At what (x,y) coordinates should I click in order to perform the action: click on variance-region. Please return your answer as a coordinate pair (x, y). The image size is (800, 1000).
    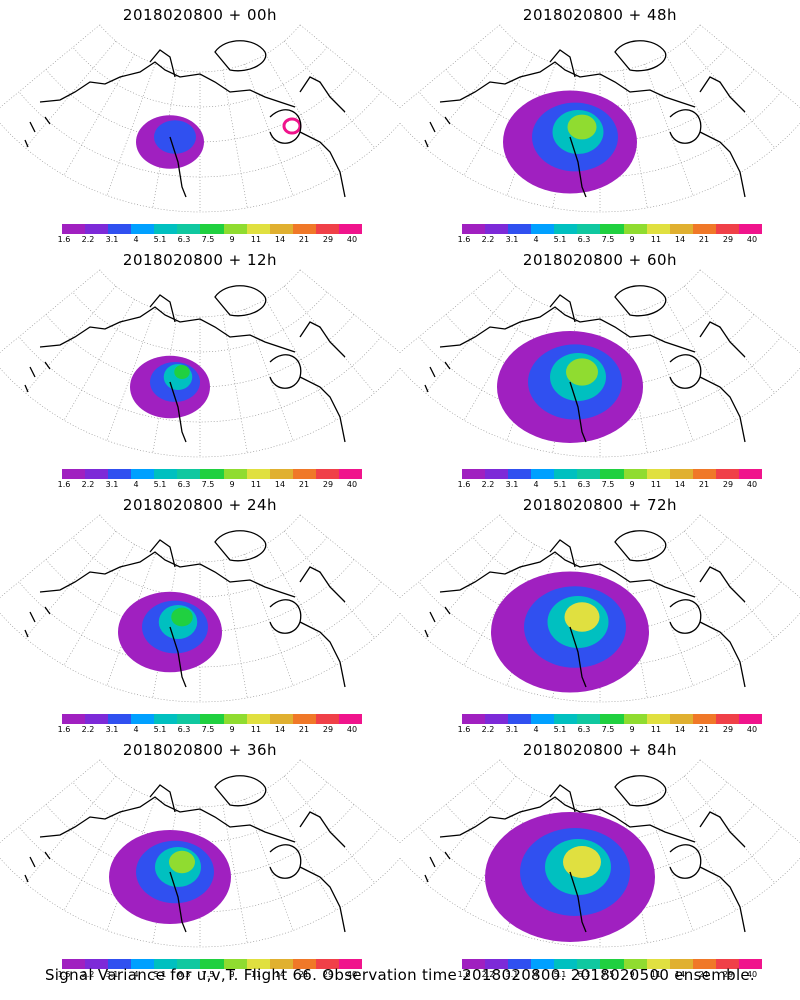
    Looking at the image, I should click on (182, 617).